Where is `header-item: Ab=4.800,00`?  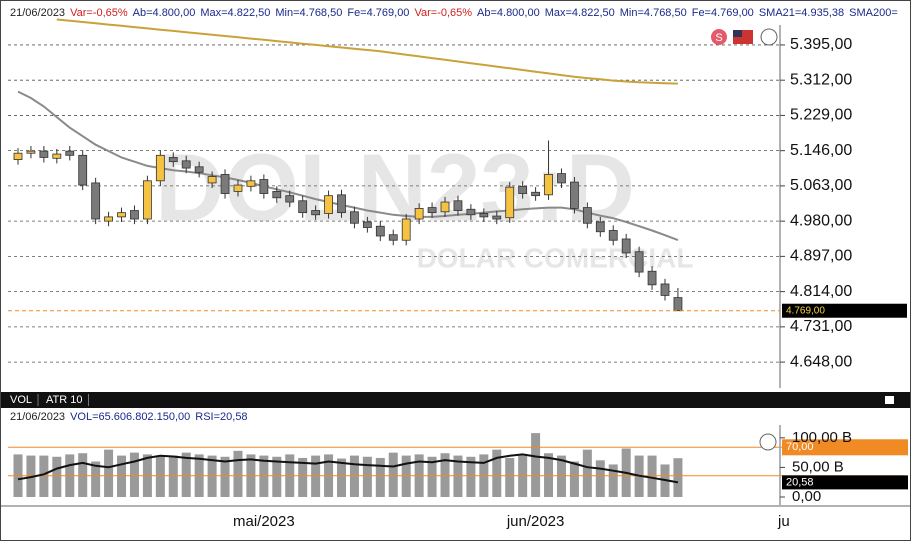
header-item: Ab=4.800,00 is located at coordinates (164, 13).